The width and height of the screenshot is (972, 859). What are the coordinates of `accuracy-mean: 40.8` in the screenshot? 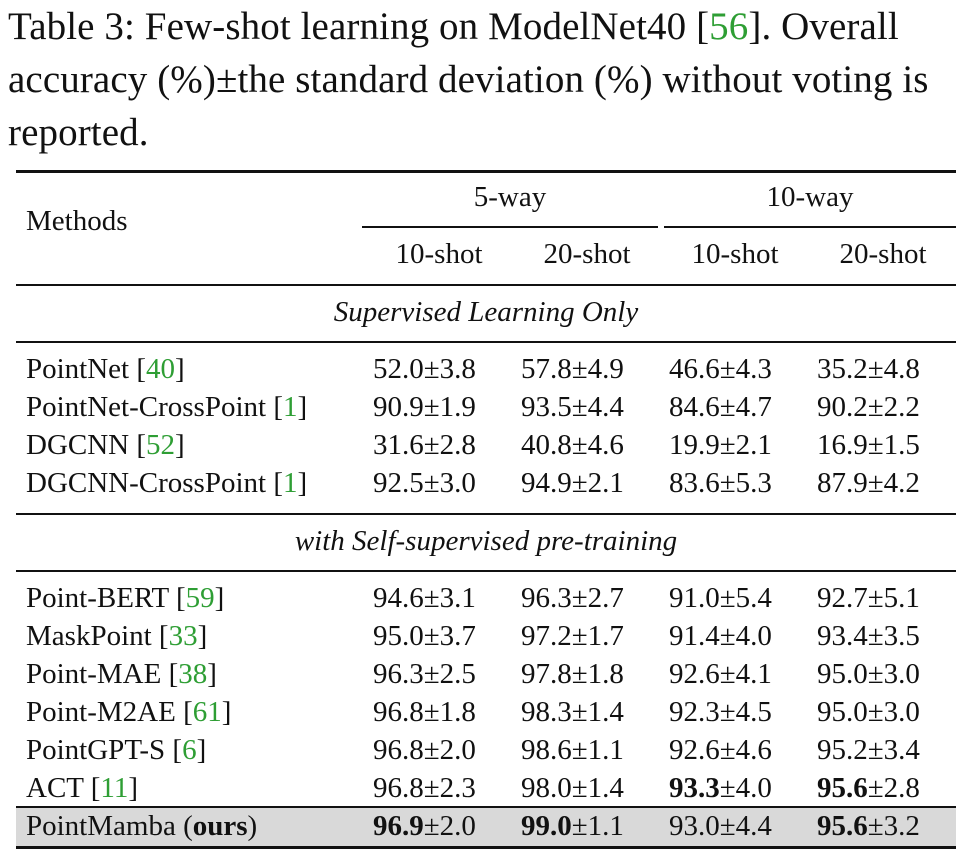 It's located at (546, 445).